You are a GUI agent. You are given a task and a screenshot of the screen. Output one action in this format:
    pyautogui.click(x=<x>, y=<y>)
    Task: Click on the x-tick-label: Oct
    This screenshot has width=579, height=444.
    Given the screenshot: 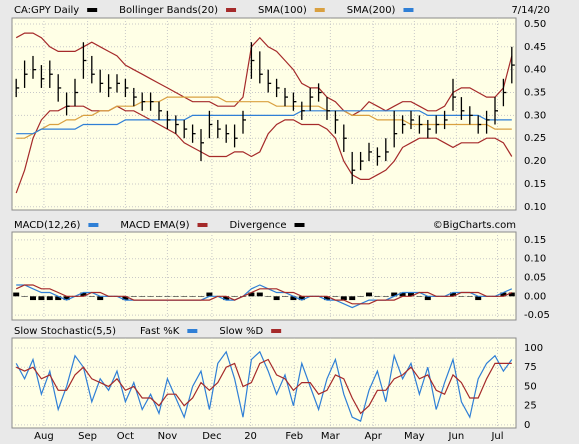 What is the action you would take?
    pyautogui.click(x=125, y=436)
    